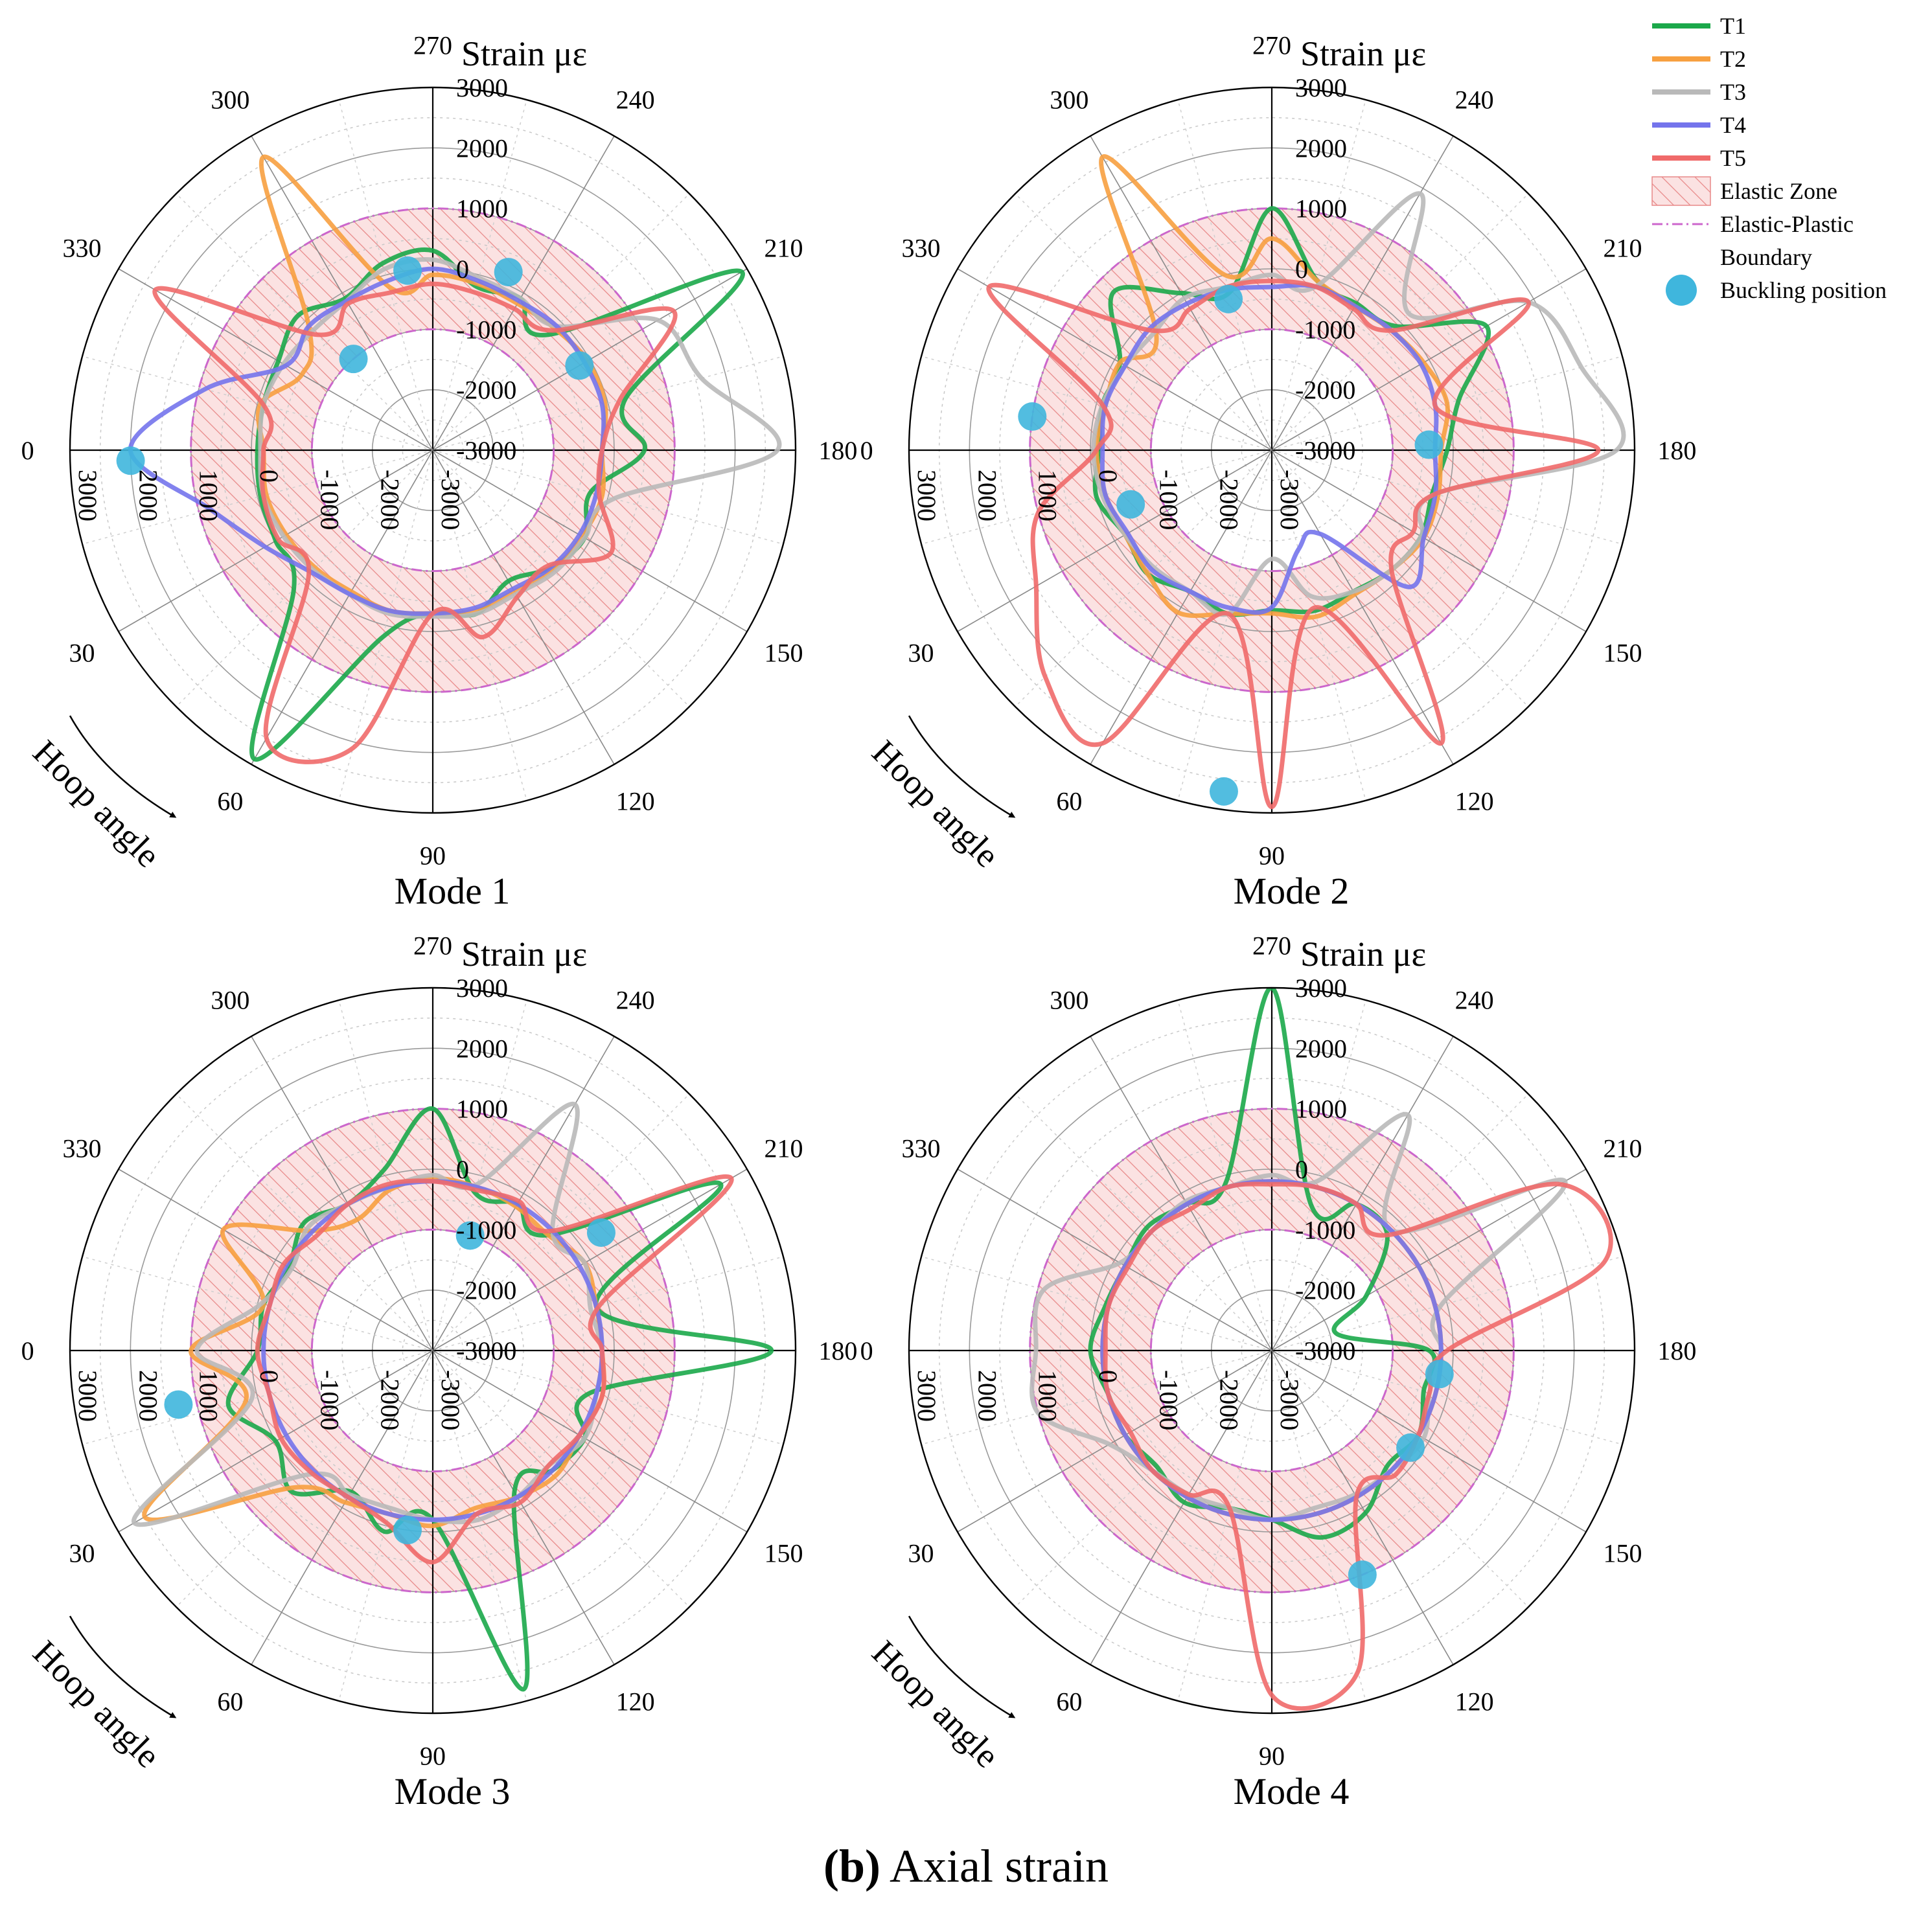 The width and height of the screenshot is (1932, 1927). I want to click on series-T1, so click(499, 1399).